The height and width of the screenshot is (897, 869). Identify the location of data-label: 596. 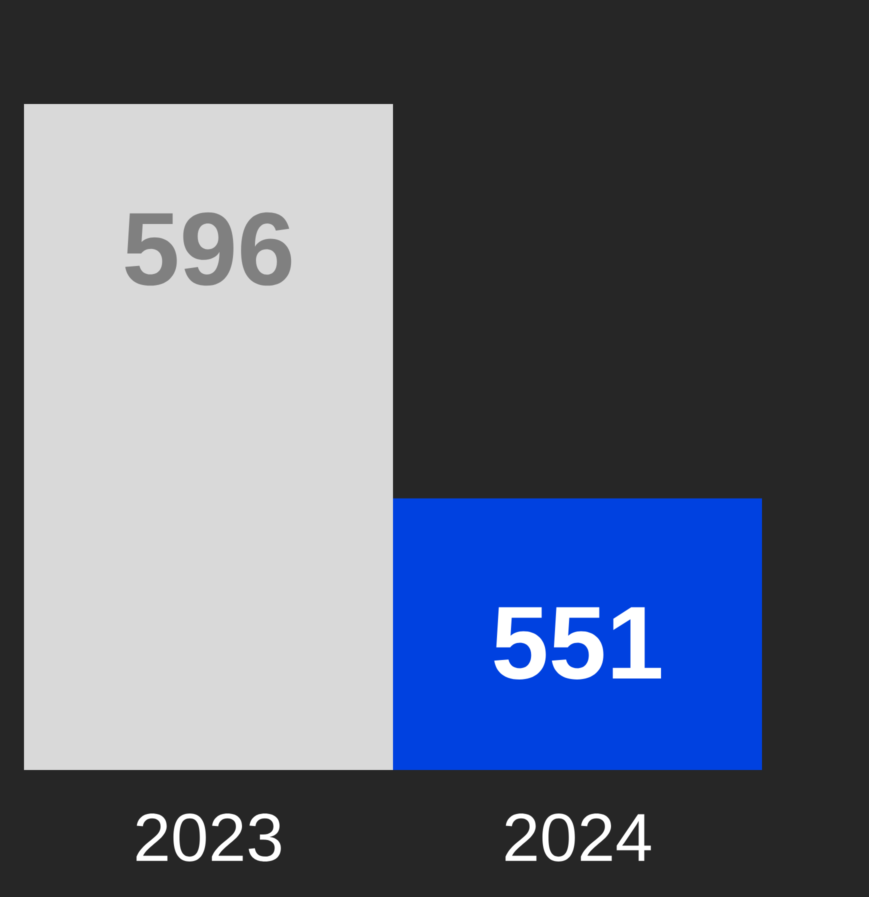
(208, 249).